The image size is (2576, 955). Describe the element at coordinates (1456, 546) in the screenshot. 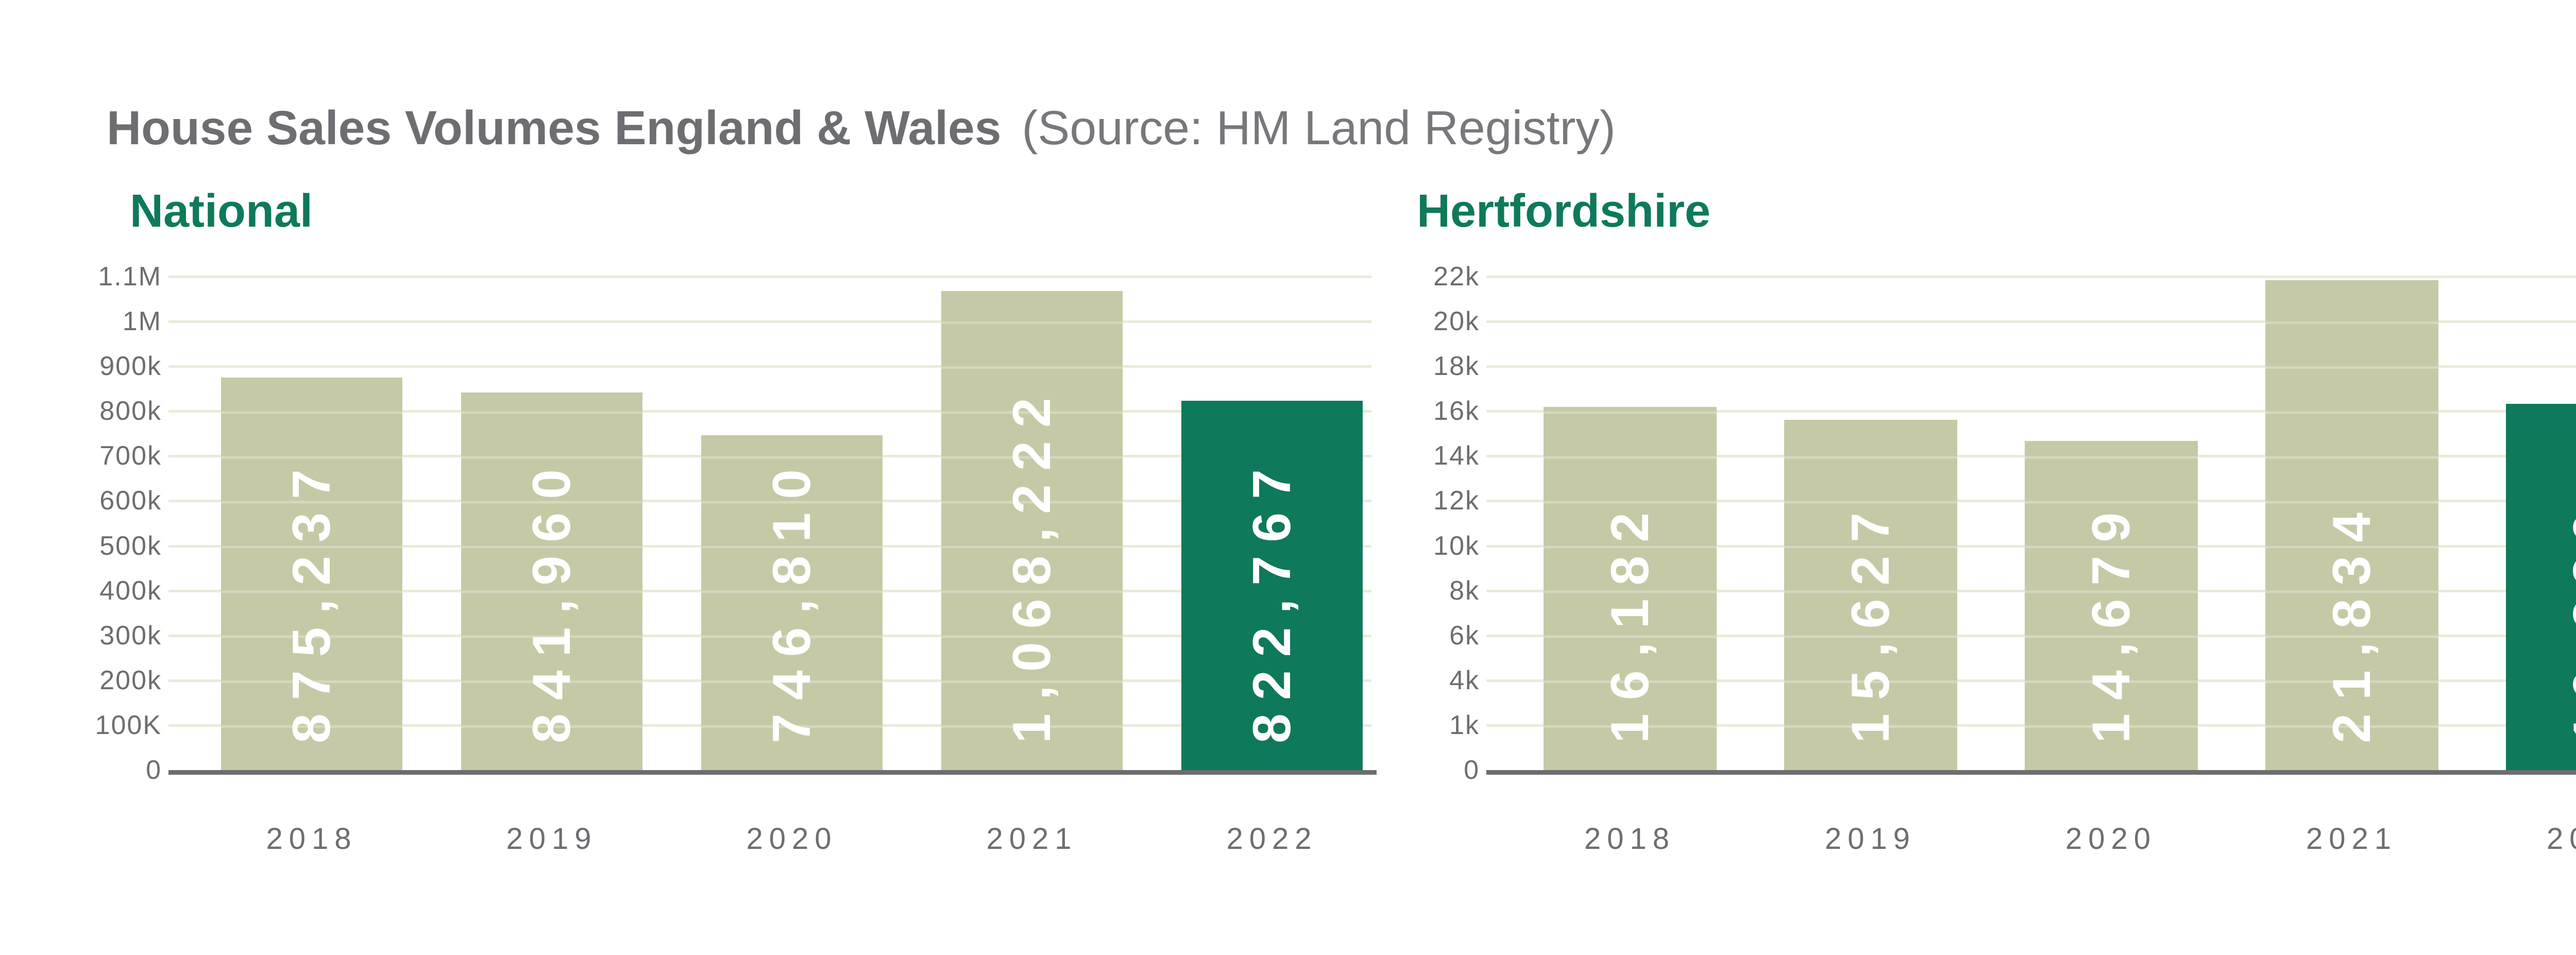

I see `y-axis-tick-label: 10k` at that location.